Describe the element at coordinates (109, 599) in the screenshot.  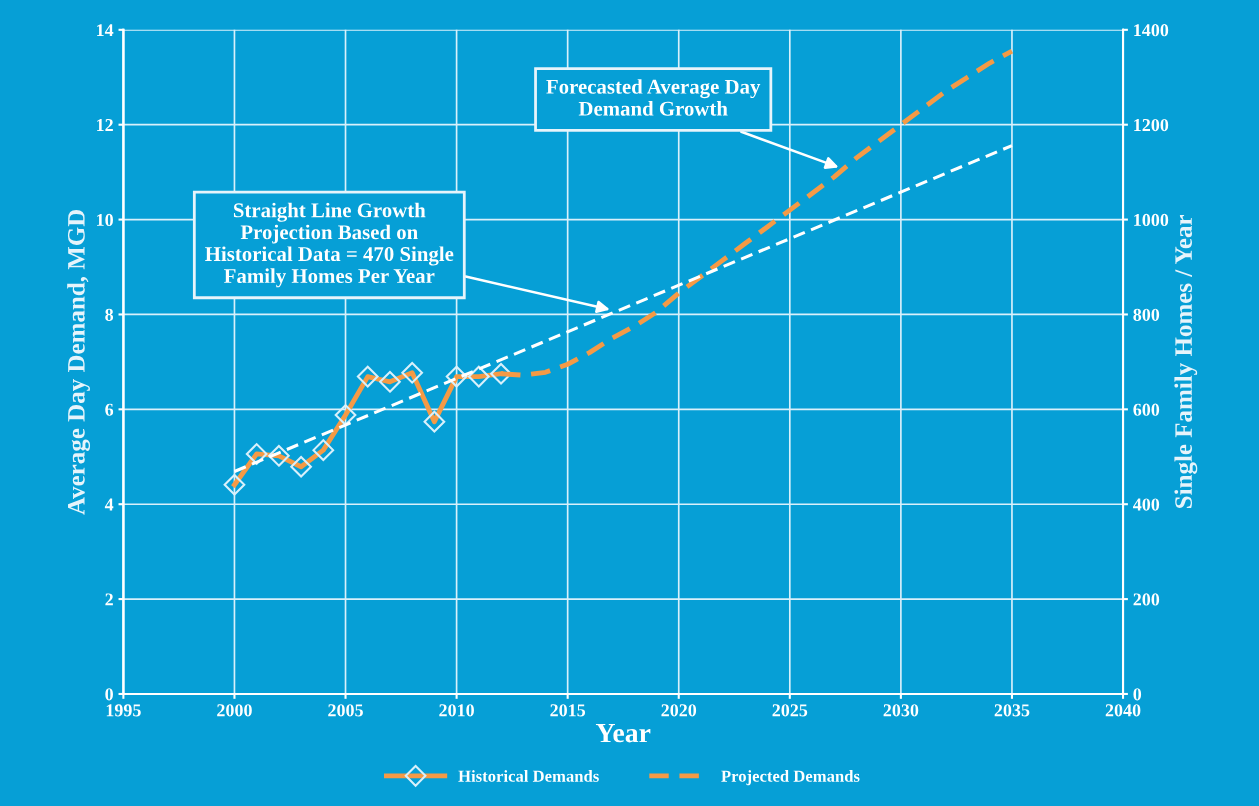
I see `y-tick-label: 2` at that location.